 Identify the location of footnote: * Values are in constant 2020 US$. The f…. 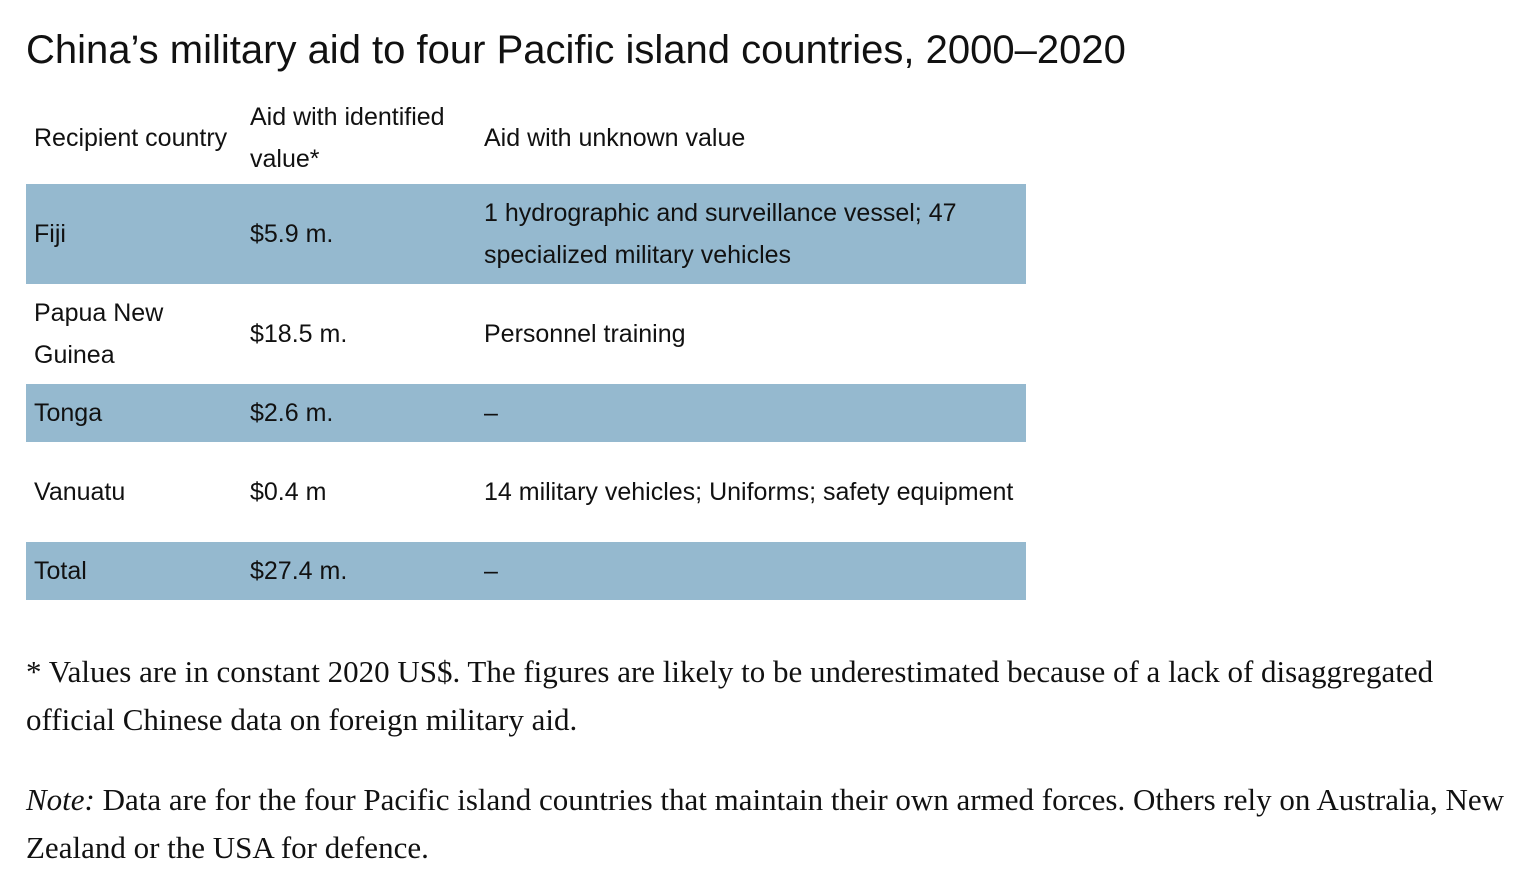
(730, 695).